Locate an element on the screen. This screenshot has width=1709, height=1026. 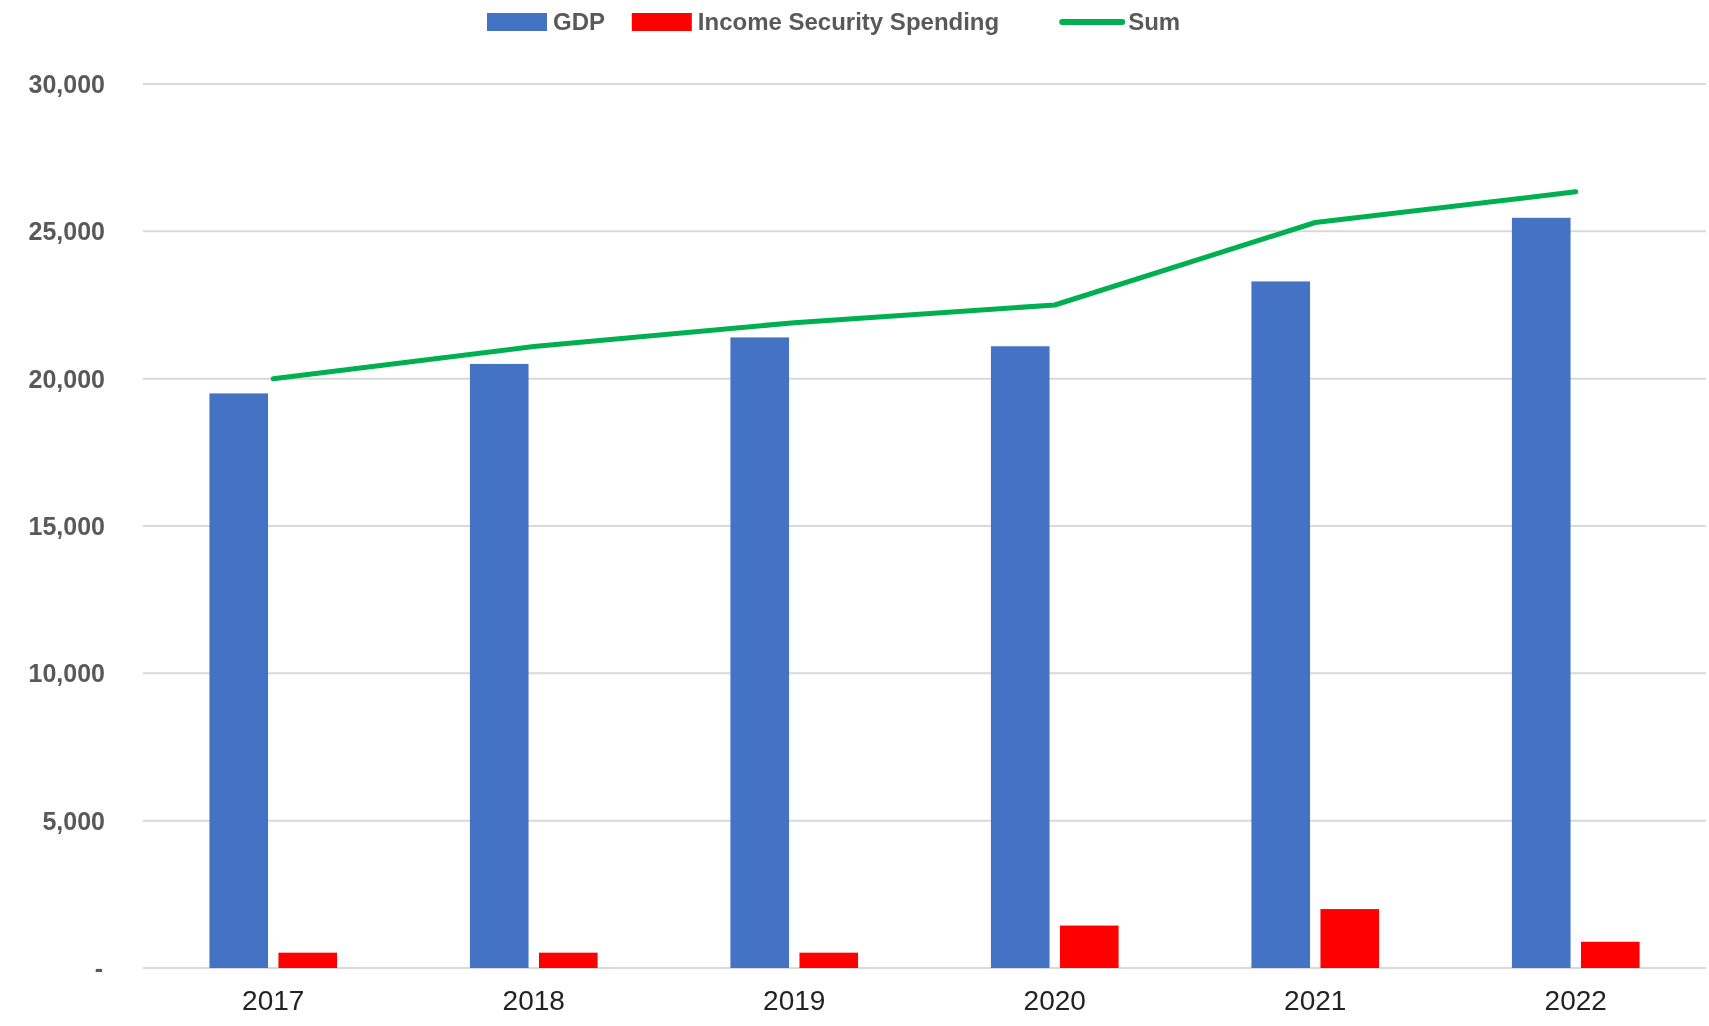
x-tick-label: 2021 is located at coordinates (1315, 1000).